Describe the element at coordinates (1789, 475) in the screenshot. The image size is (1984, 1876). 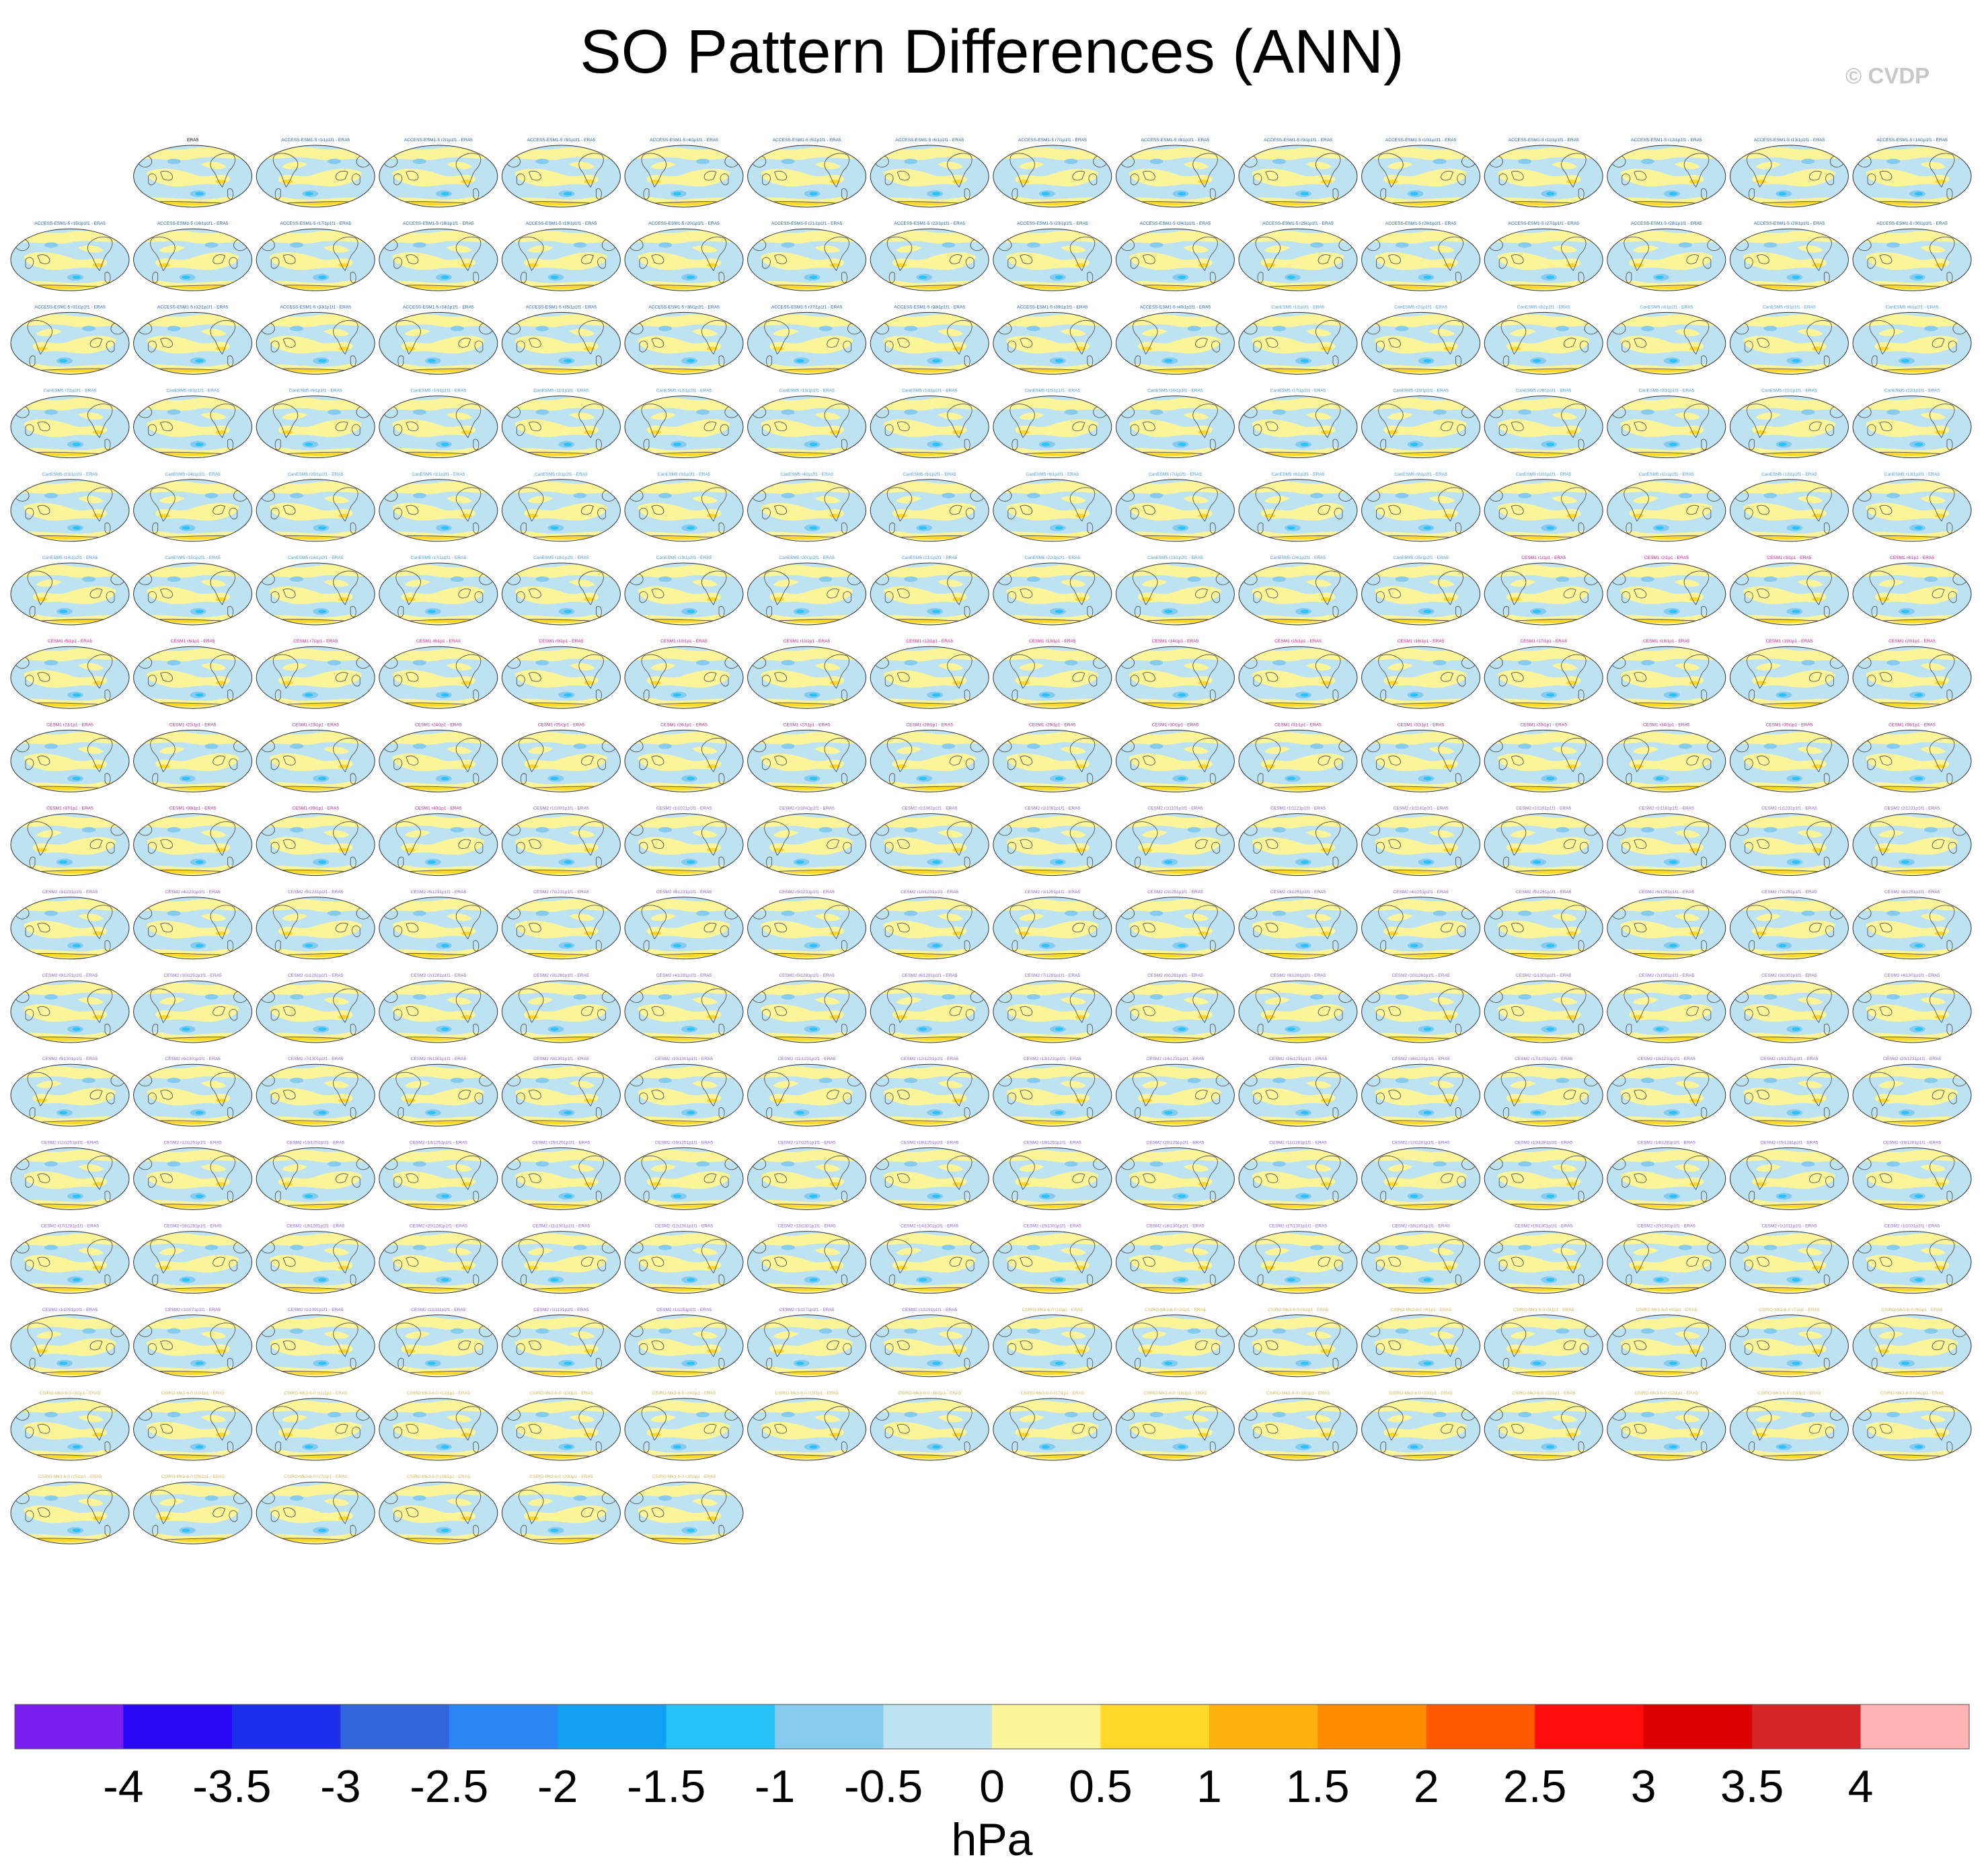
I see `panel-title: CanESM5 r12i1p2f1 - ERA5` at that location.